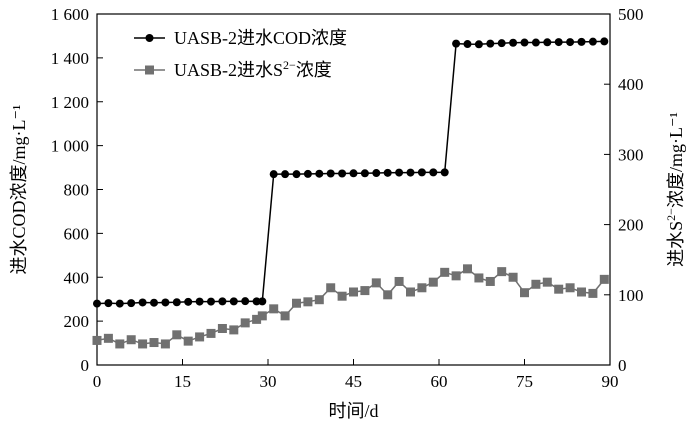 The image size is (700, 428). What do you see at coordinates (70, 146) in the screenshot?
I see `y-left-tick-label: 1 000` at bounding box center [70, 146].